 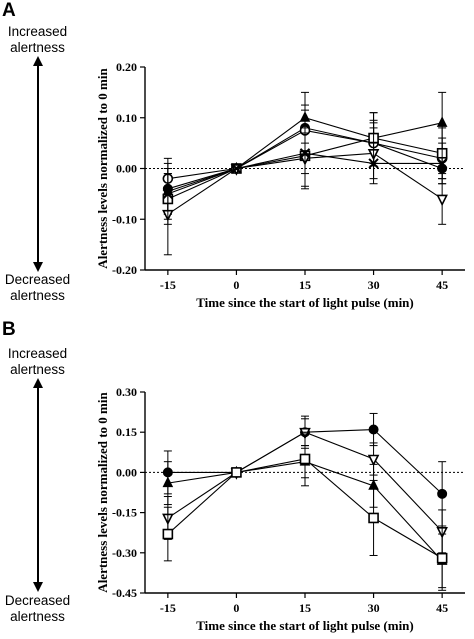 What do you see at coordinates (38, 164) in the screenshot?
I see `alertness-double-arrow-a` at bounding box center [38, 164].